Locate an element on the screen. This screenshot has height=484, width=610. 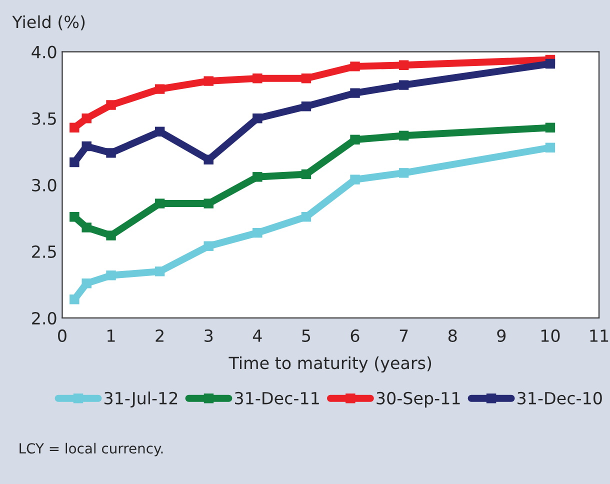
x-tick-label: 8 is located at coordinates (452, 335).